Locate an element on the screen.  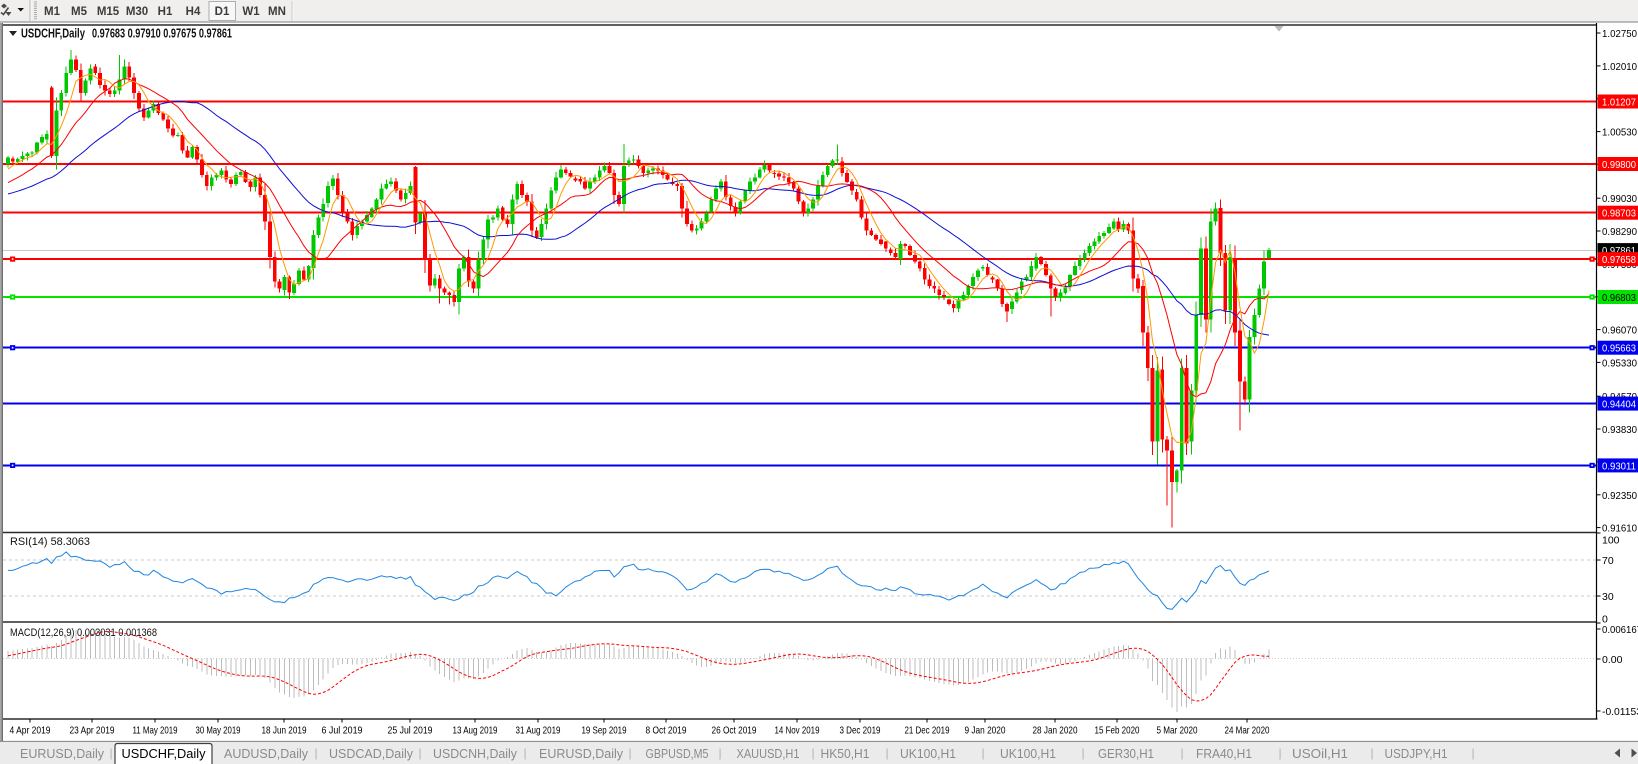
svg-text: 0.00 is located at coordinates (1612, 660).